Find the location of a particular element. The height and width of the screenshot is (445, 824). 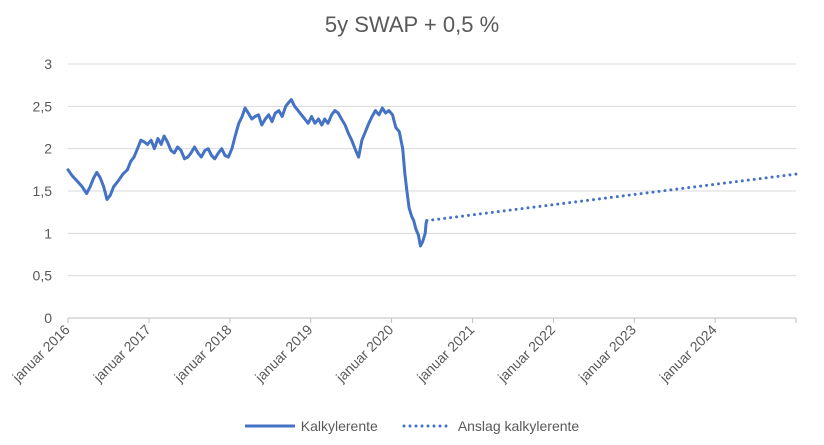

x-tick-label: januar 2020 is located at coordinates (364, 353).